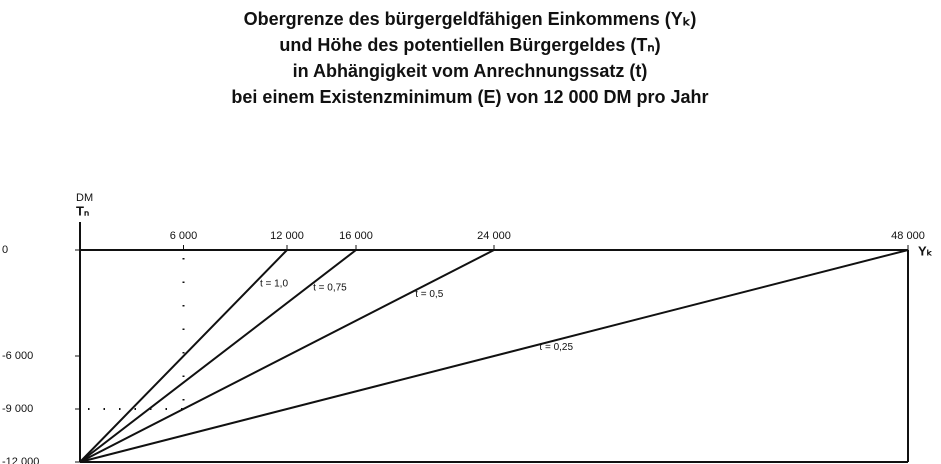 Image resolution: width=941 pixels, height=464 pixels. I want to click on y-axis-label: Tₙ, so click(82, 210).